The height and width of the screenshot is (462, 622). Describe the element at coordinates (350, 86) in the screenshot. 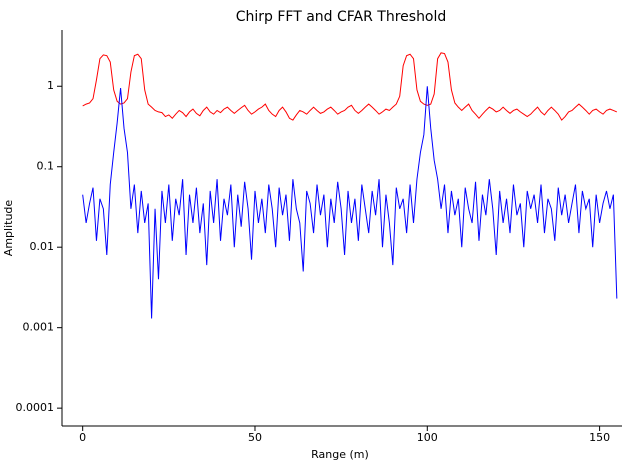

I see `series-line` at that location.